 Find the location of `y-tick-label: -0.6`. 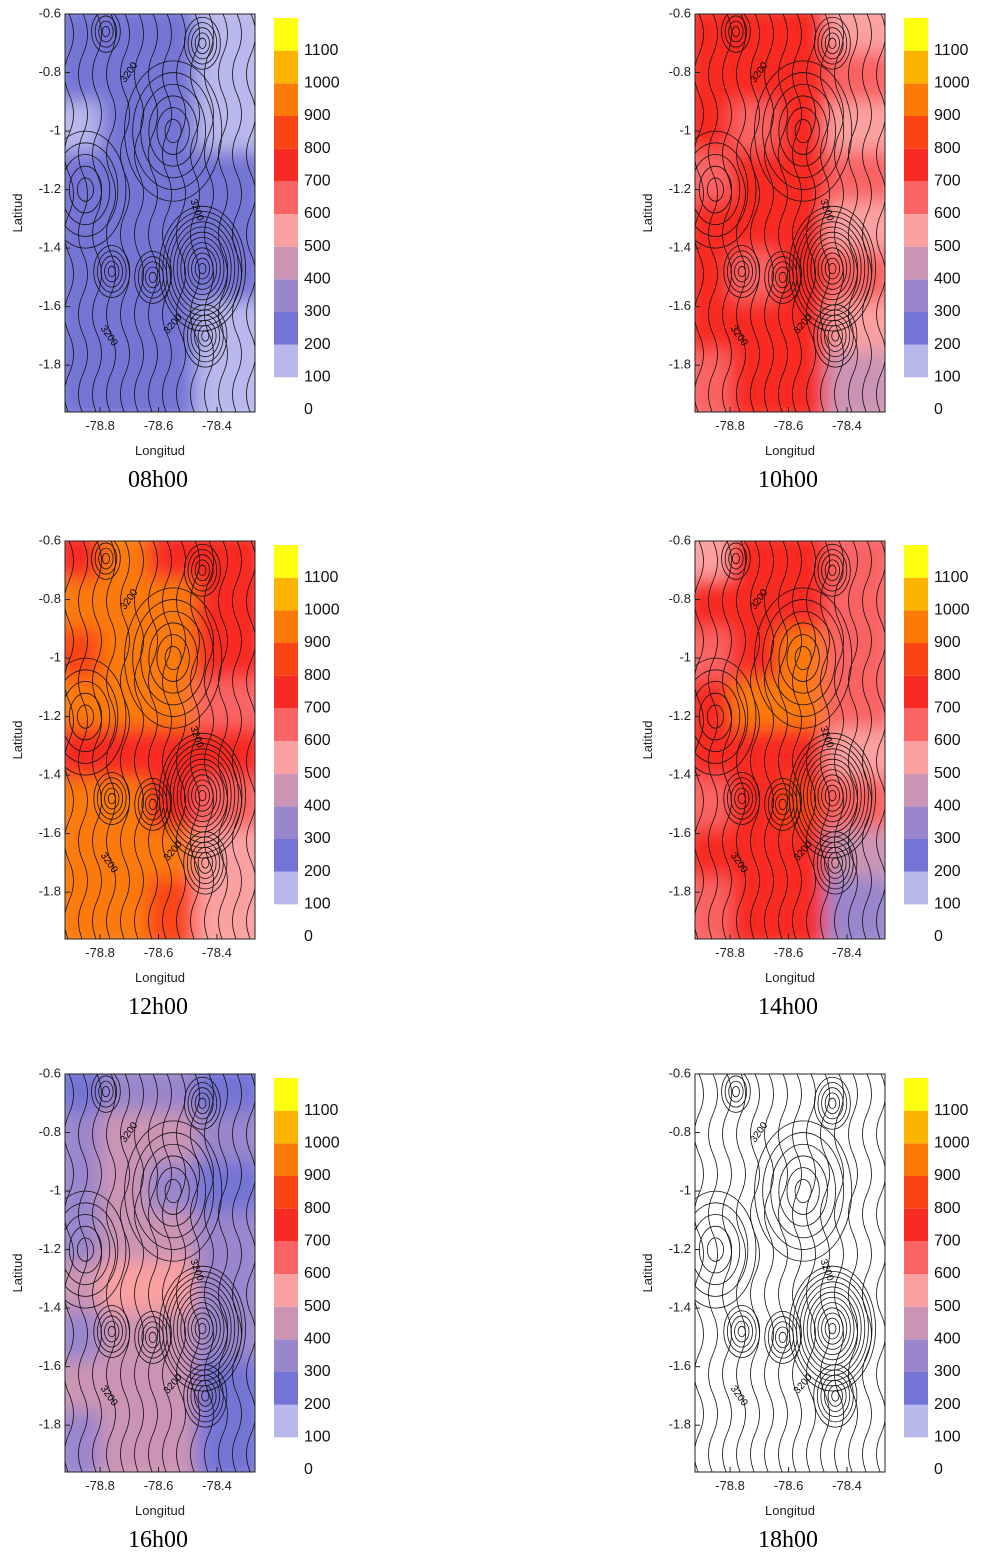

y-tick-label: -0.6 is located at coordinates (50, 539).